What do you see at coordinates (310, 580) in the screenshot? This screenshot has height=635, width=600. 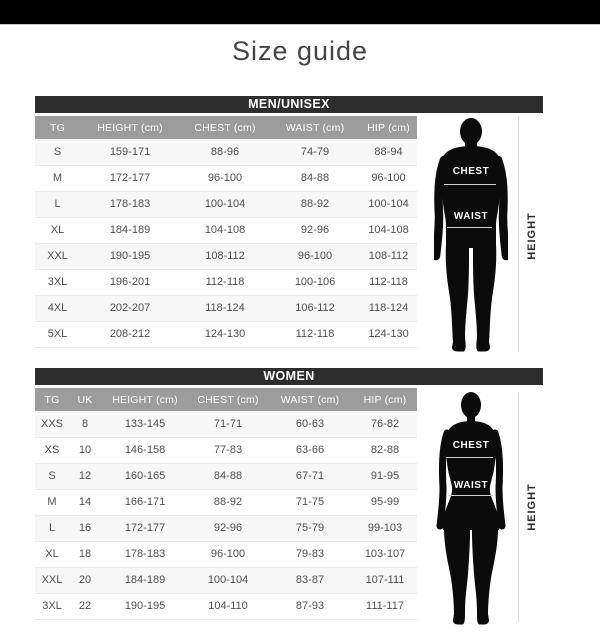 I see `table-cell: 83-87` at bounding box center [310, 580].